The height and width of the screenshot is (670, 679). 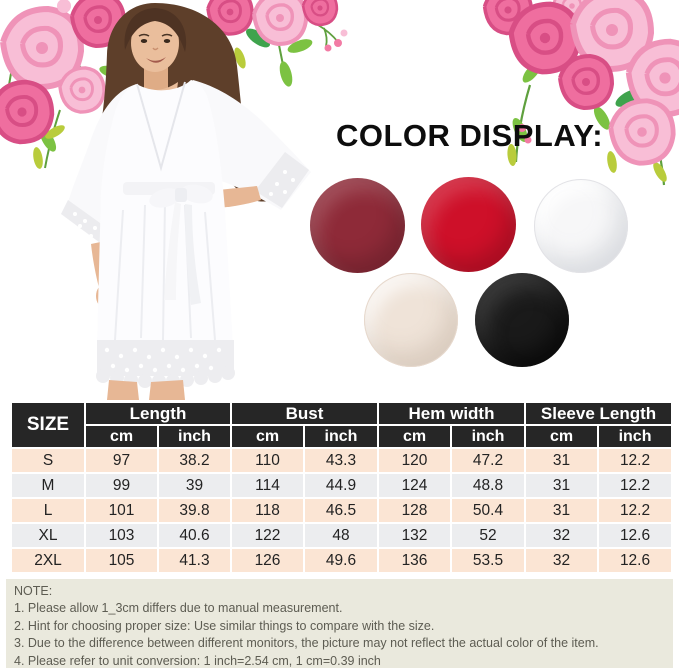 I want to click on color-display-heading: COLOR DISPLAY:, so click(x=470, y=135).